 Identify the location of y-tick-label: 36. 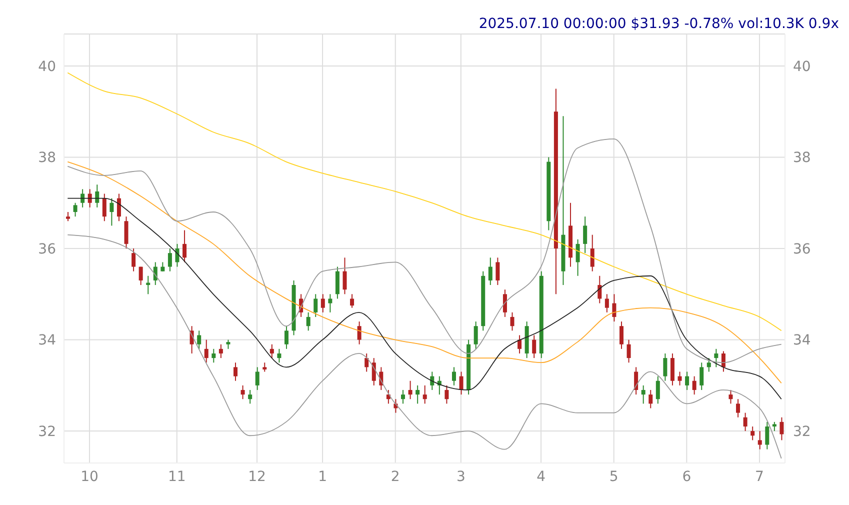
(47, 249).